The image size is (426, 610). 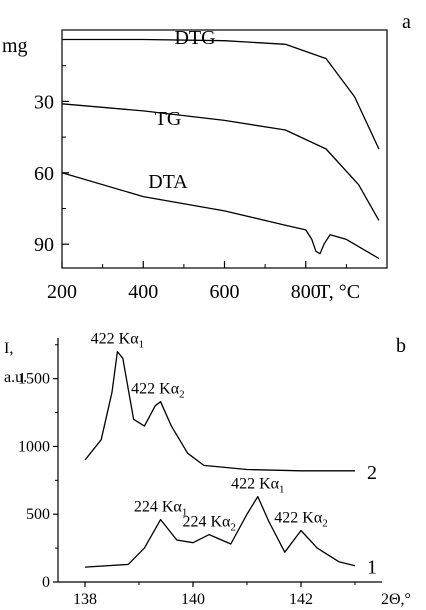 What do you see at coordinates (306, 292) in the screenshot?
I see `panel-a-x-tick-label: 800` at bounding box center [306, 292].